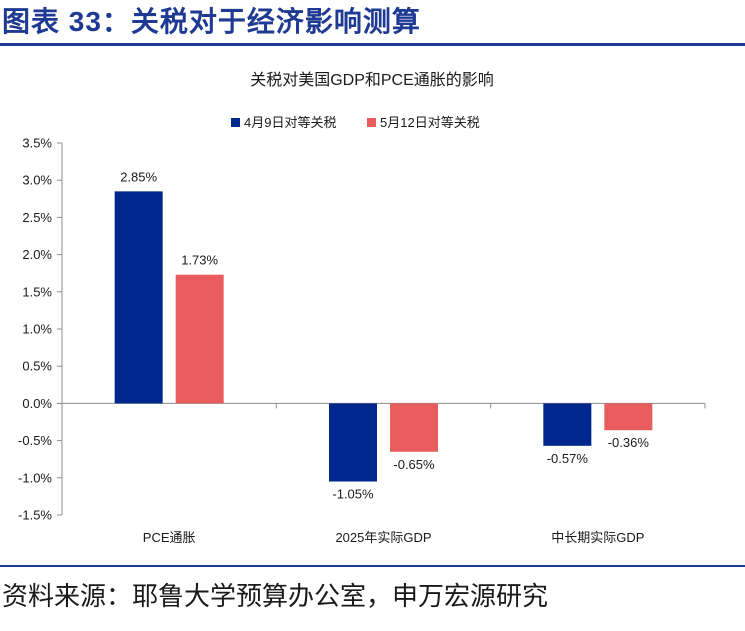  Describe the element at coordinates (37, 329) in the screenshot. I see `y-tick-label: 1.0%` at that location.